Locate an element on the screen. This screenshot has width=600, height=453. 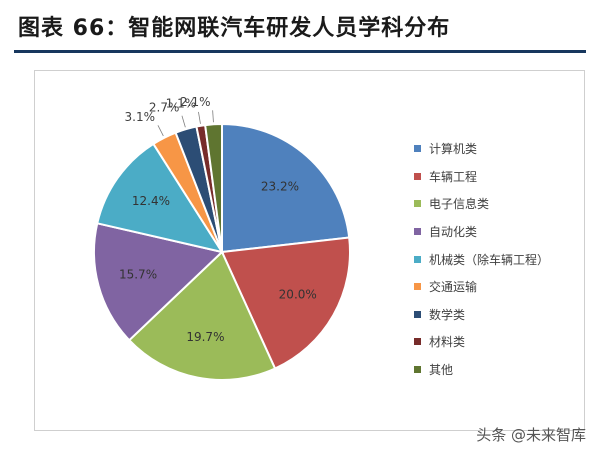
legend-item: 交通运输 is located at coordinates (481, 287).